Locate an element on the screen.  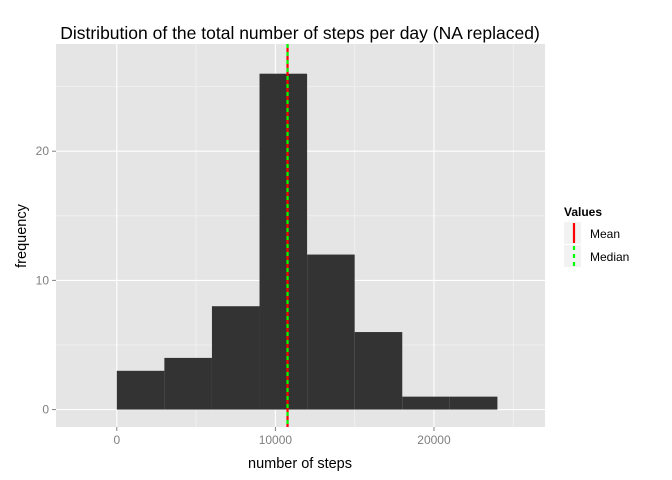
x-tick-label: 10000 is located at coordinates (276, 440).